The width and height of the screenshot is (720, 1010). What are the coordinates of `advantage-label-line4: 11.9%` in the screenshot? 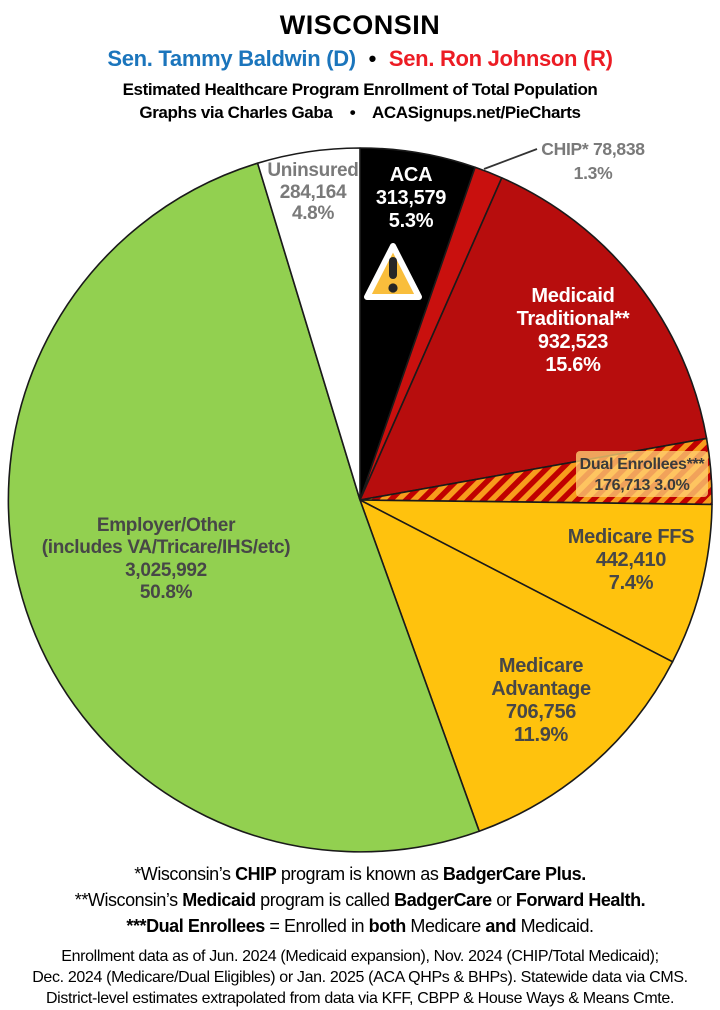 It's located at (541, 735).